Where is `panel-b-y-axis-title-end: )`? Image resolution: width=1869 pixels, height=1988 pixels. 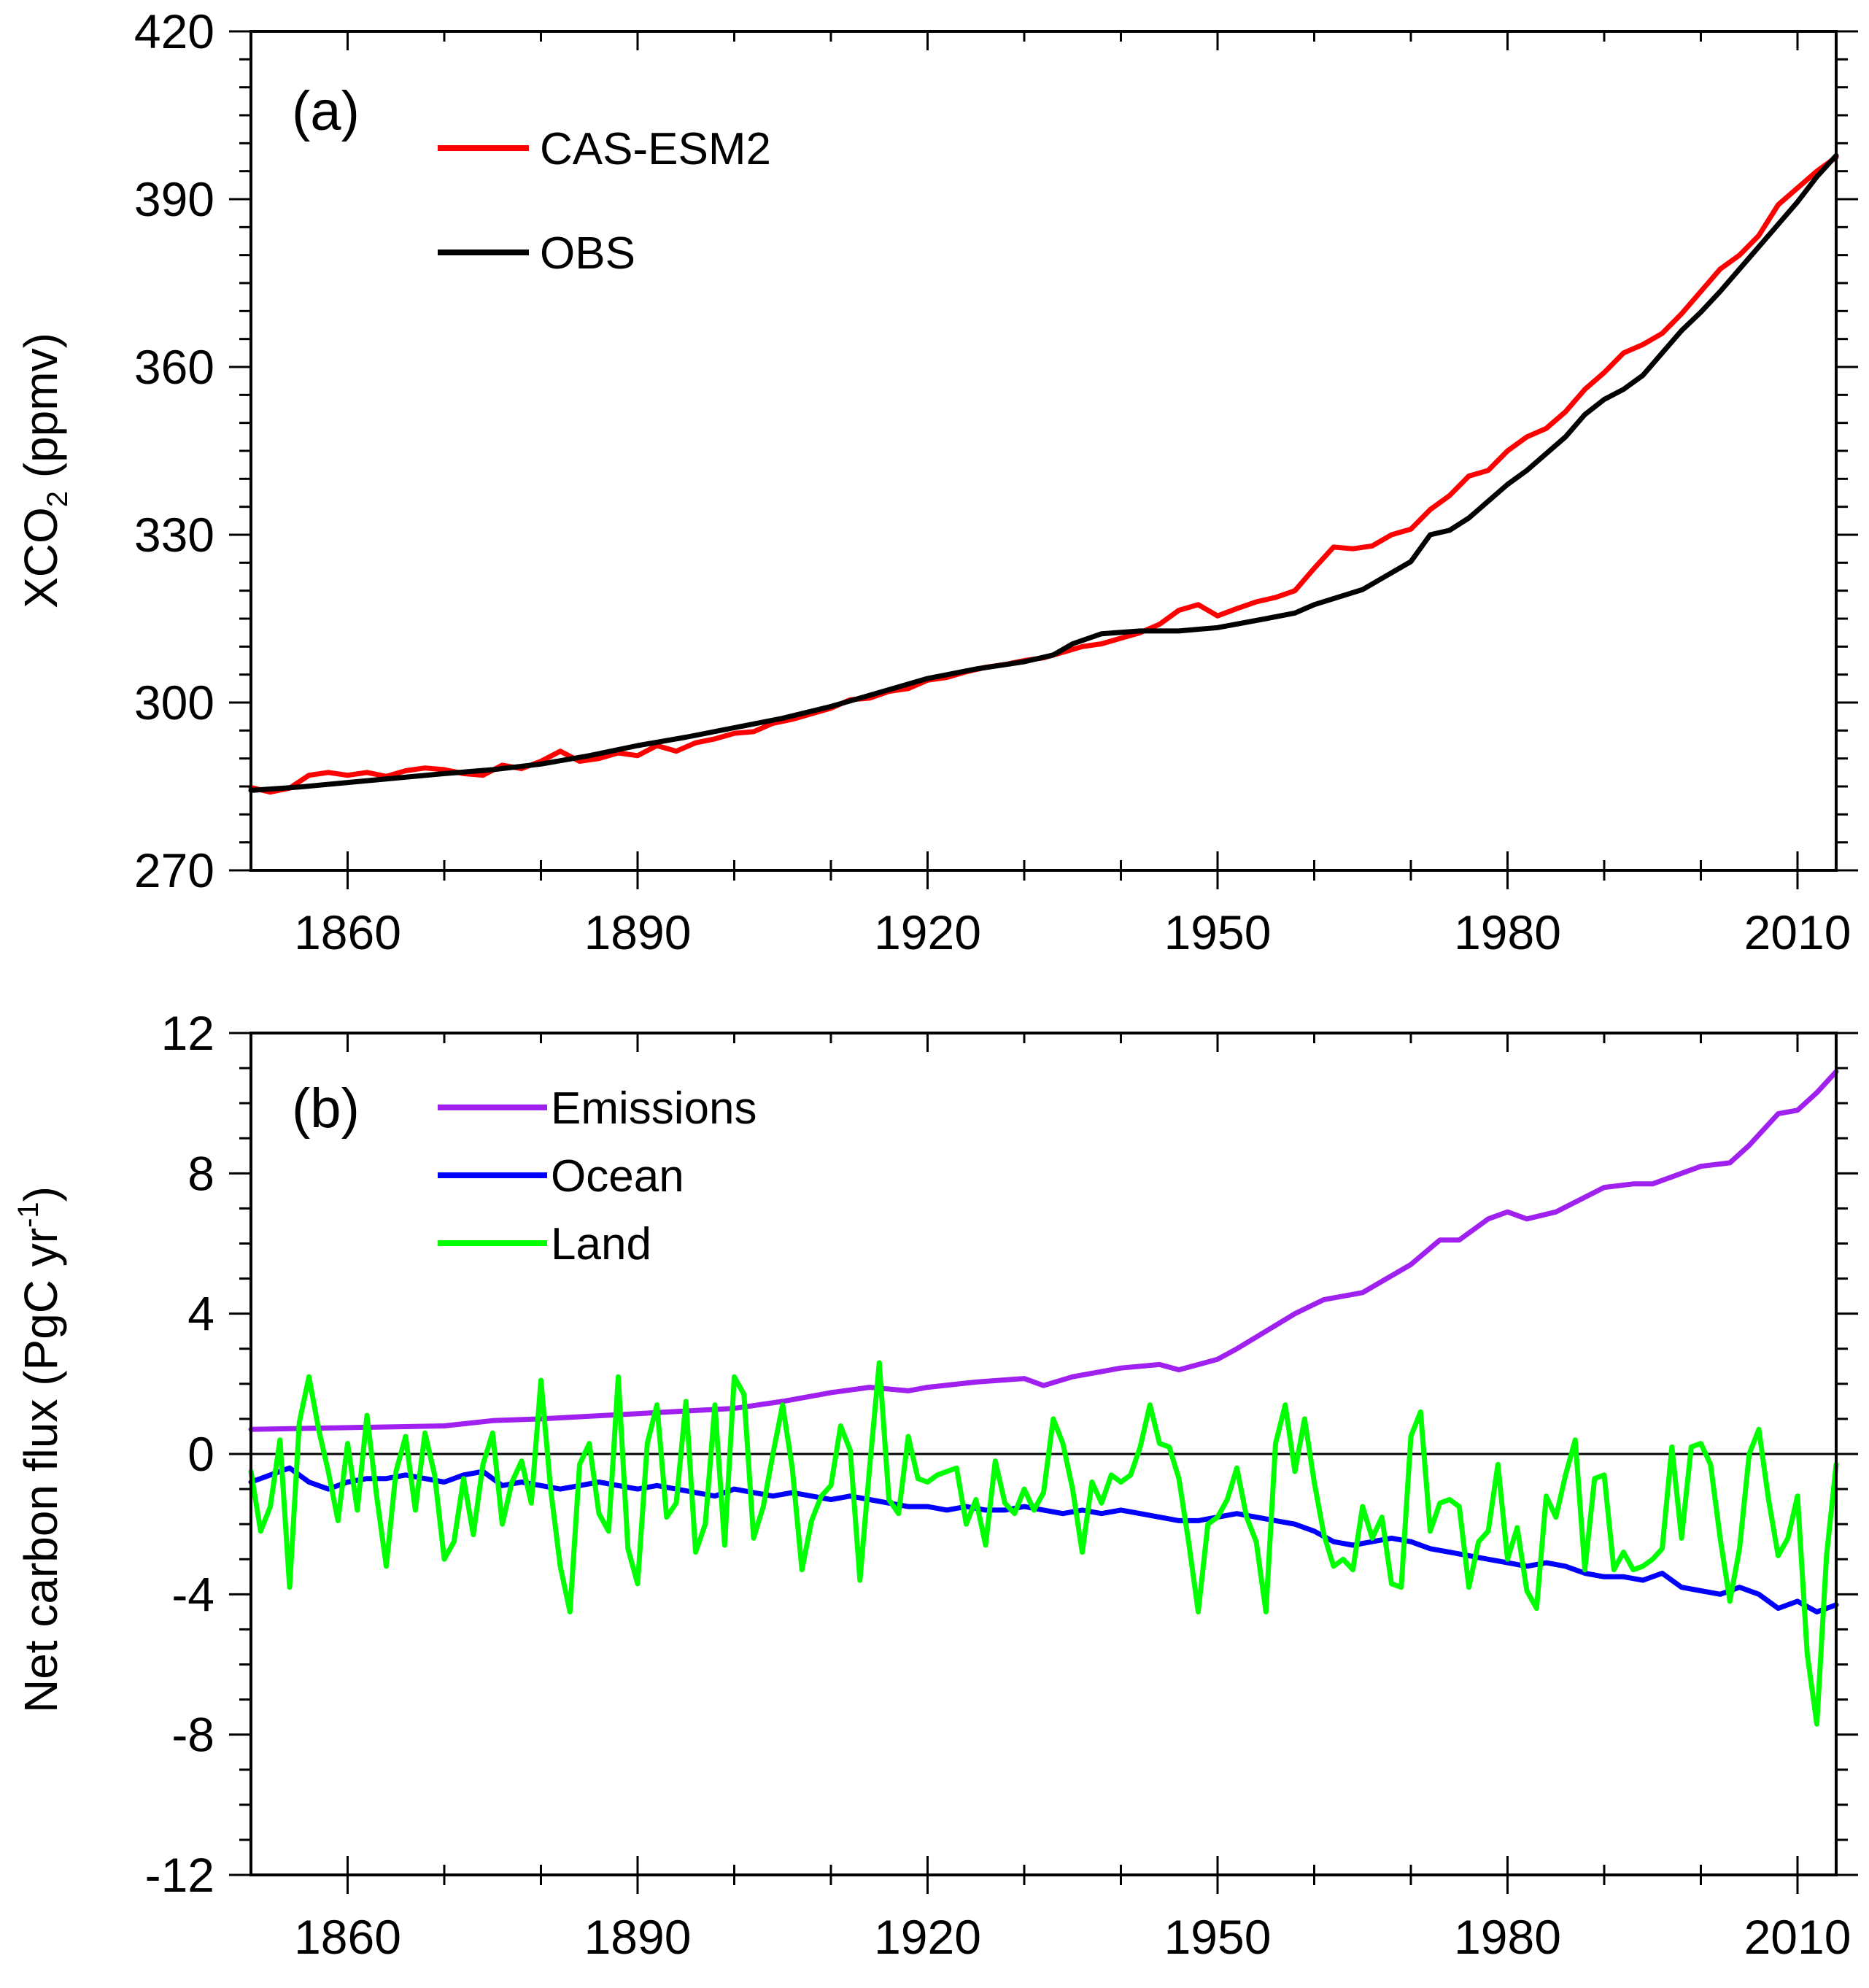 panel-b-y-axis-title-end: ) is located at coordinates (41, 1194).